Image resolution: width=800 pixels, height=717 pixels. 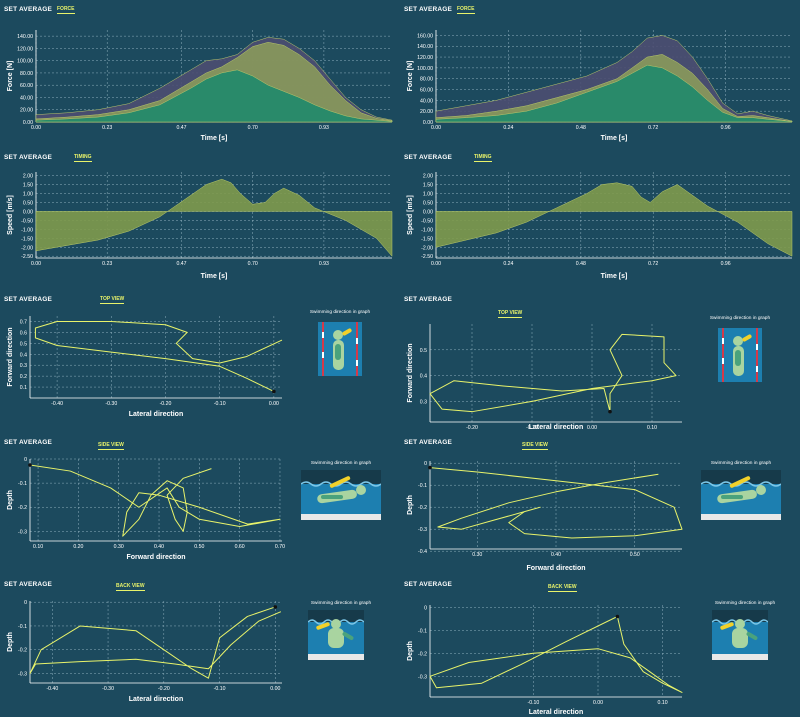 What do you see at coordinates (614, 276) in the screenshot?
I see `x-axis-label: Time [s]` at bounding box center [614, 276].